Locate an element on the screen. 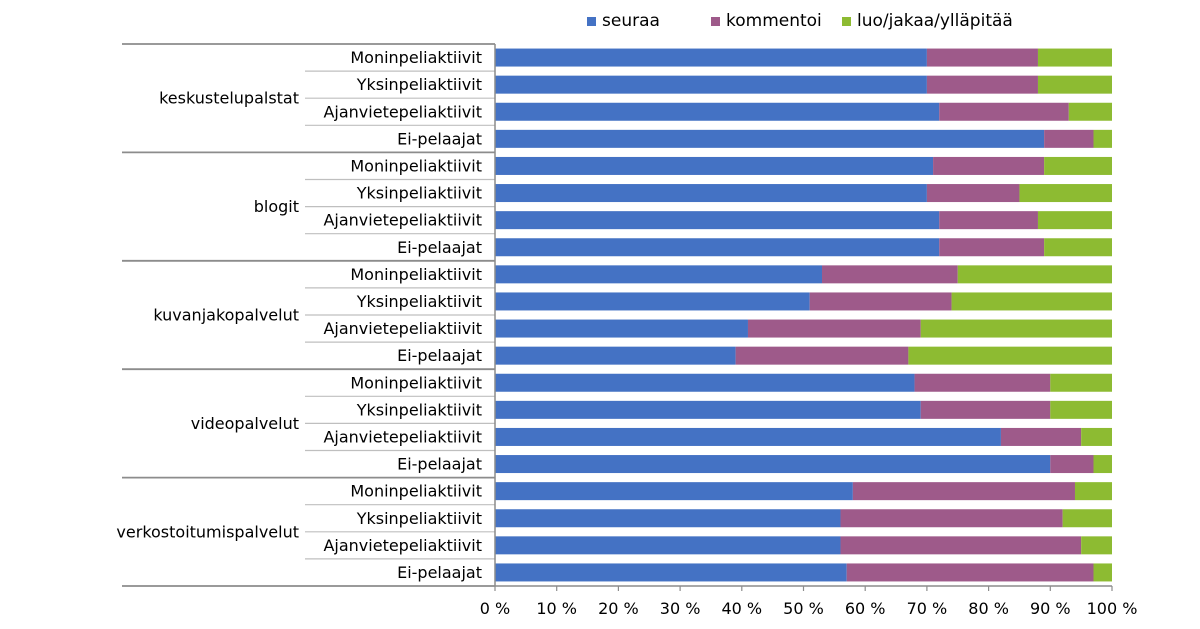 The image size is (1200, 629). bar-videopalvelut-ei-pelaajat-luo-jakaa-yllapitaa is located at coordinates (1102, 464).